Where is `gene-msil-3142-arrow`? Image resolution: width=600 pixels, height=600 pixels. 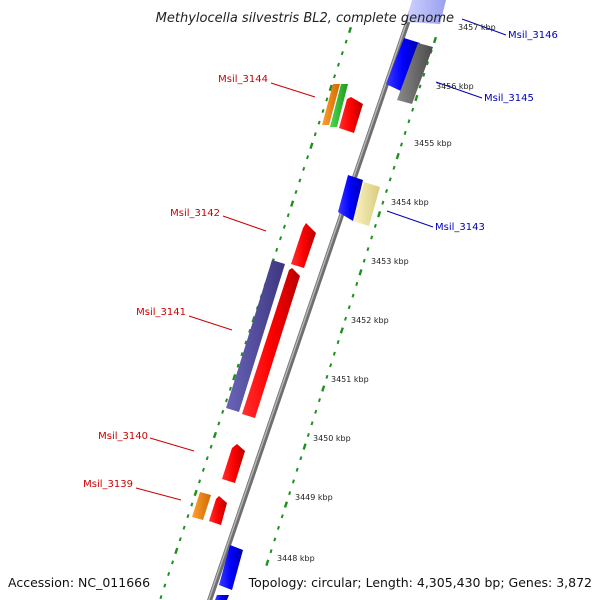 gene-msil-3142-arrow is located at coordinates (303, 245).